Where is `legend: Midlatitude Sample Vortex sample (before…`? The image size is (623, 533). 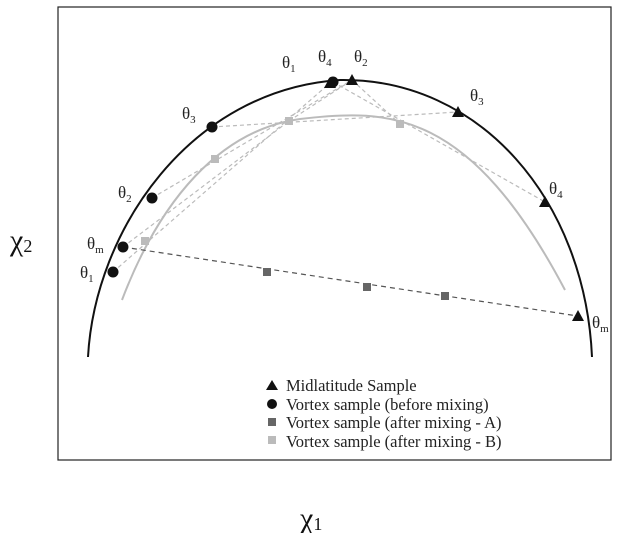 legend: Midlatitude Sample Vortex sample (before… is located at coordinates (384, 413).